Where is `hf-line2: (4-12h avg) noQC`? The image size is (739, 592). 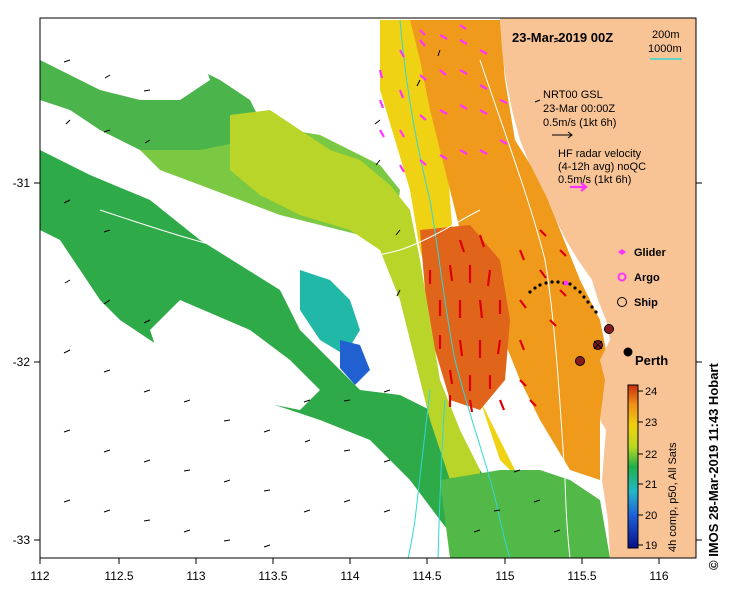 hf-line2: (4-12h avg) noQC is located at coordinates (602, 167).